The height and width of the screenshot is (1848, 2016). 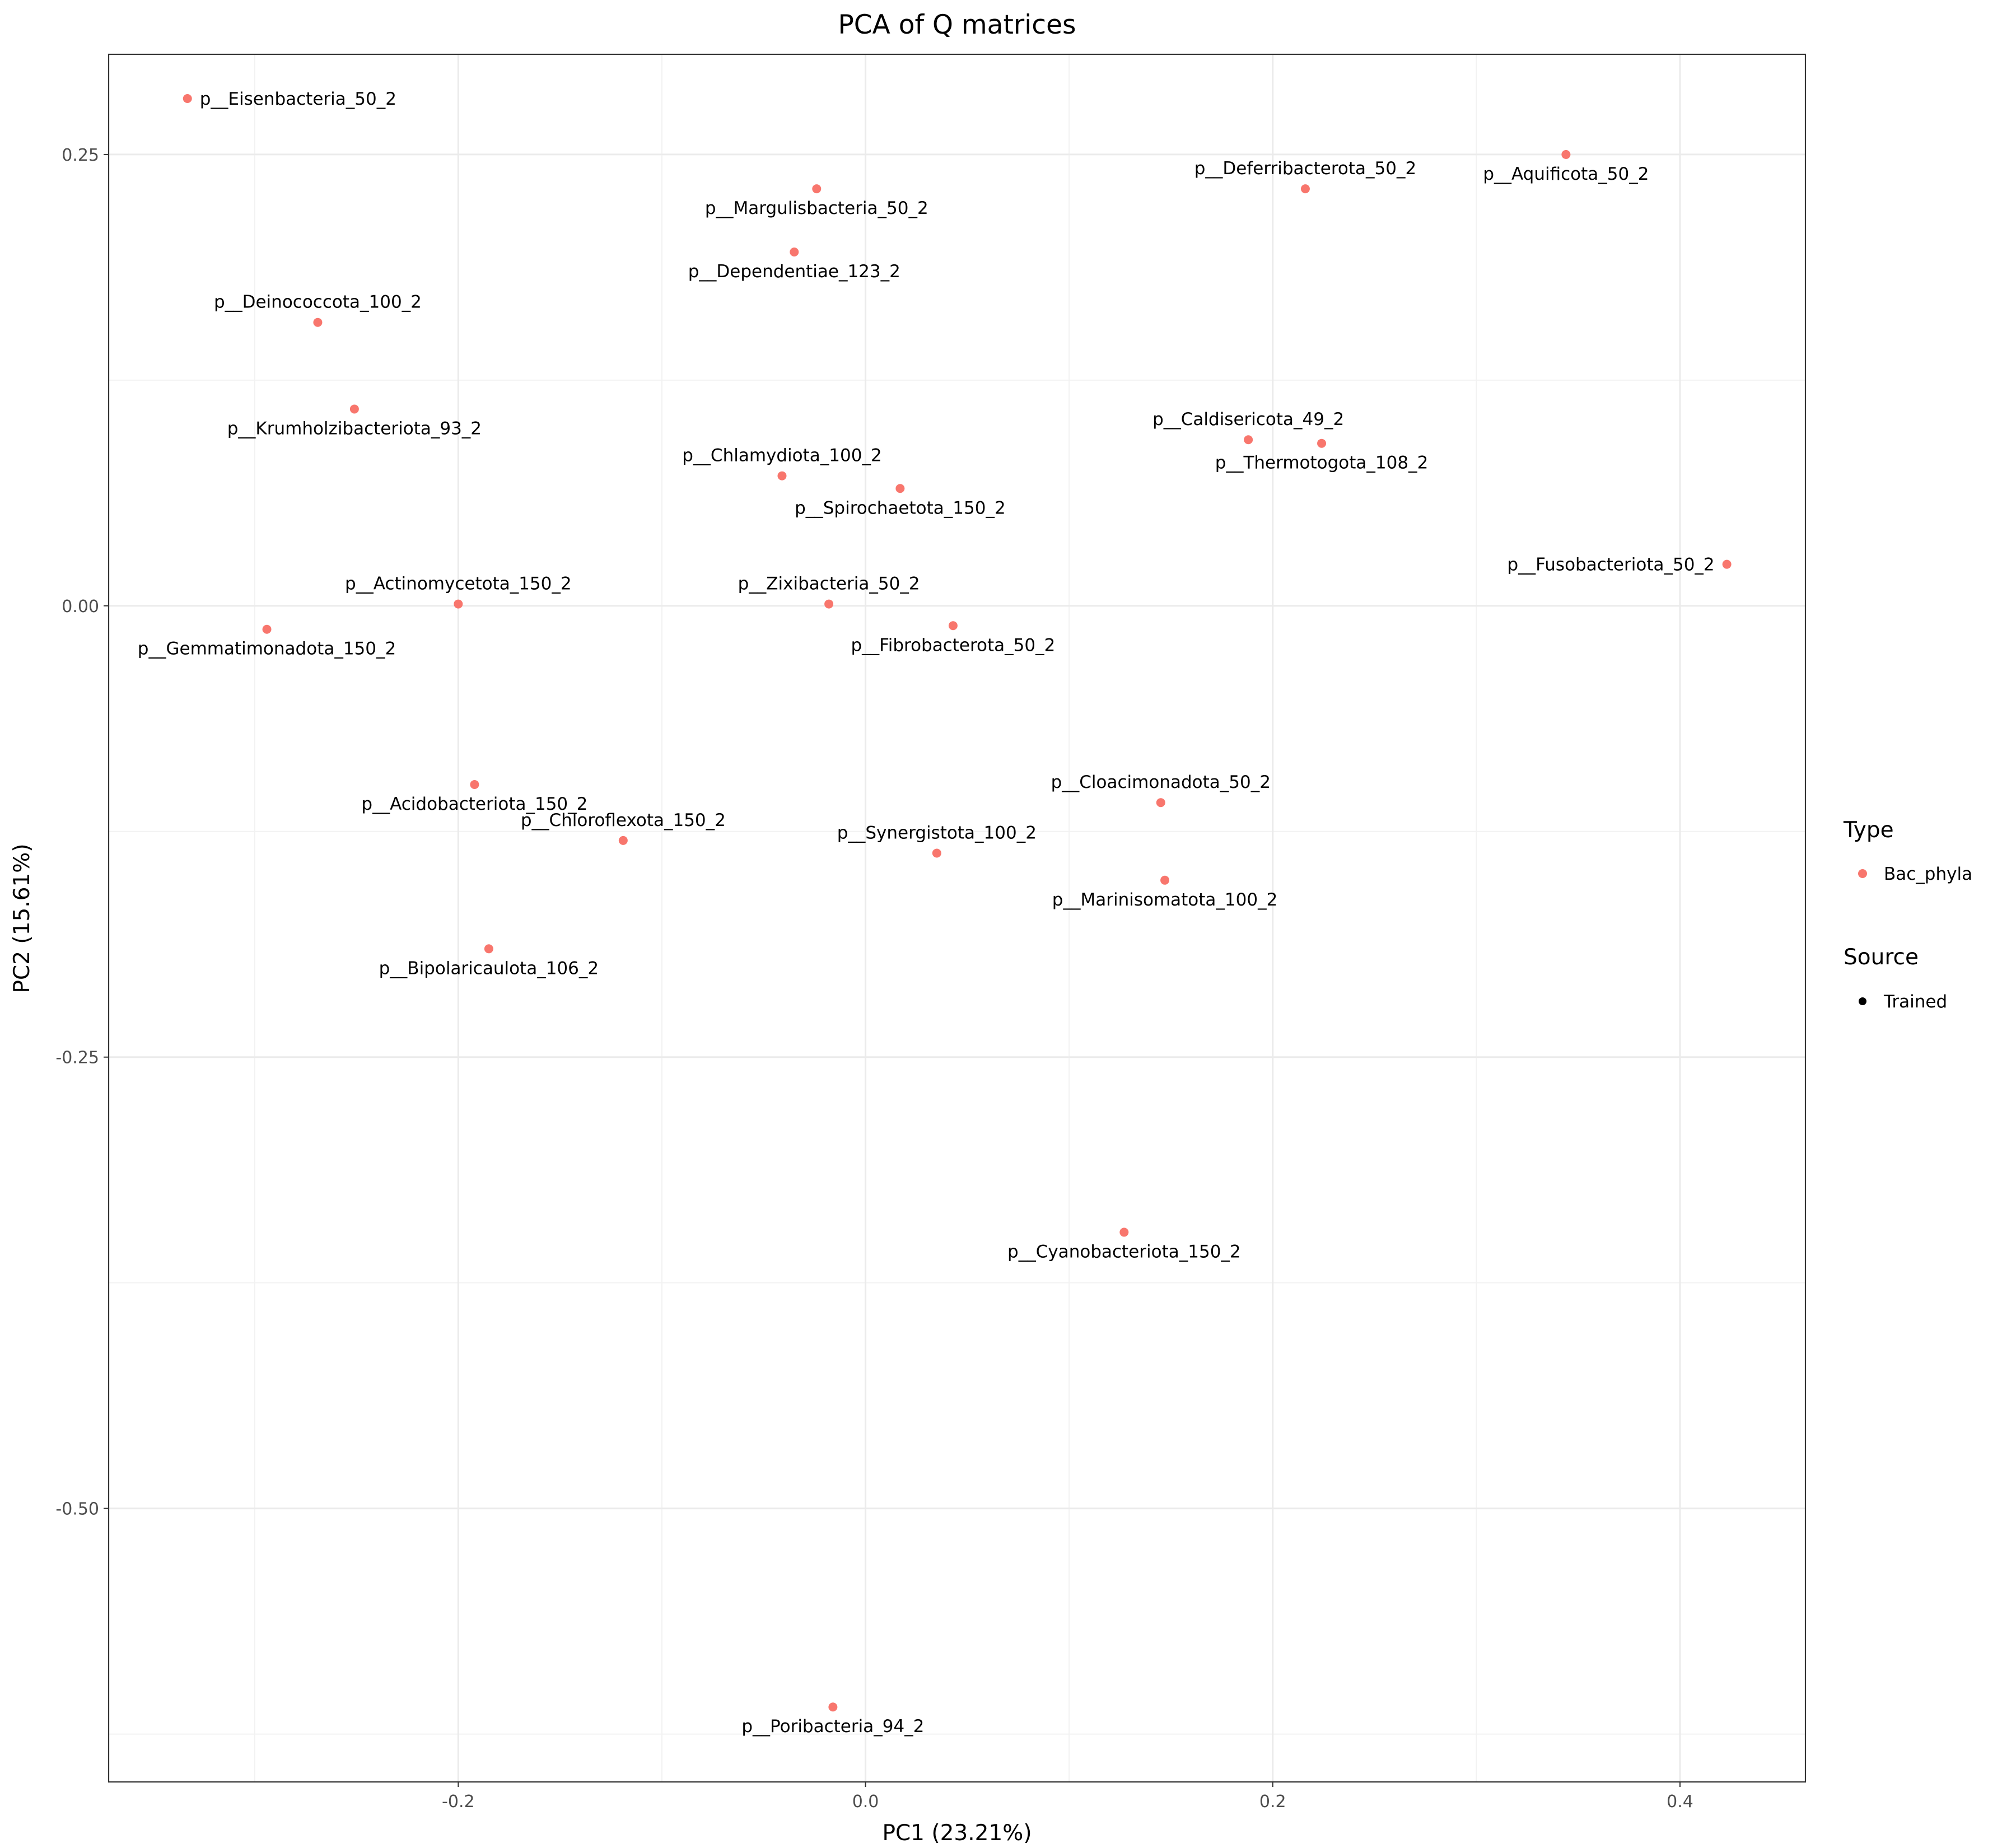 What do you see at coordinates (267, 649) in the screenshot?
I see `data-point-label: p__Gemmatimonadota_150_2` at bounding box center [267, 649].